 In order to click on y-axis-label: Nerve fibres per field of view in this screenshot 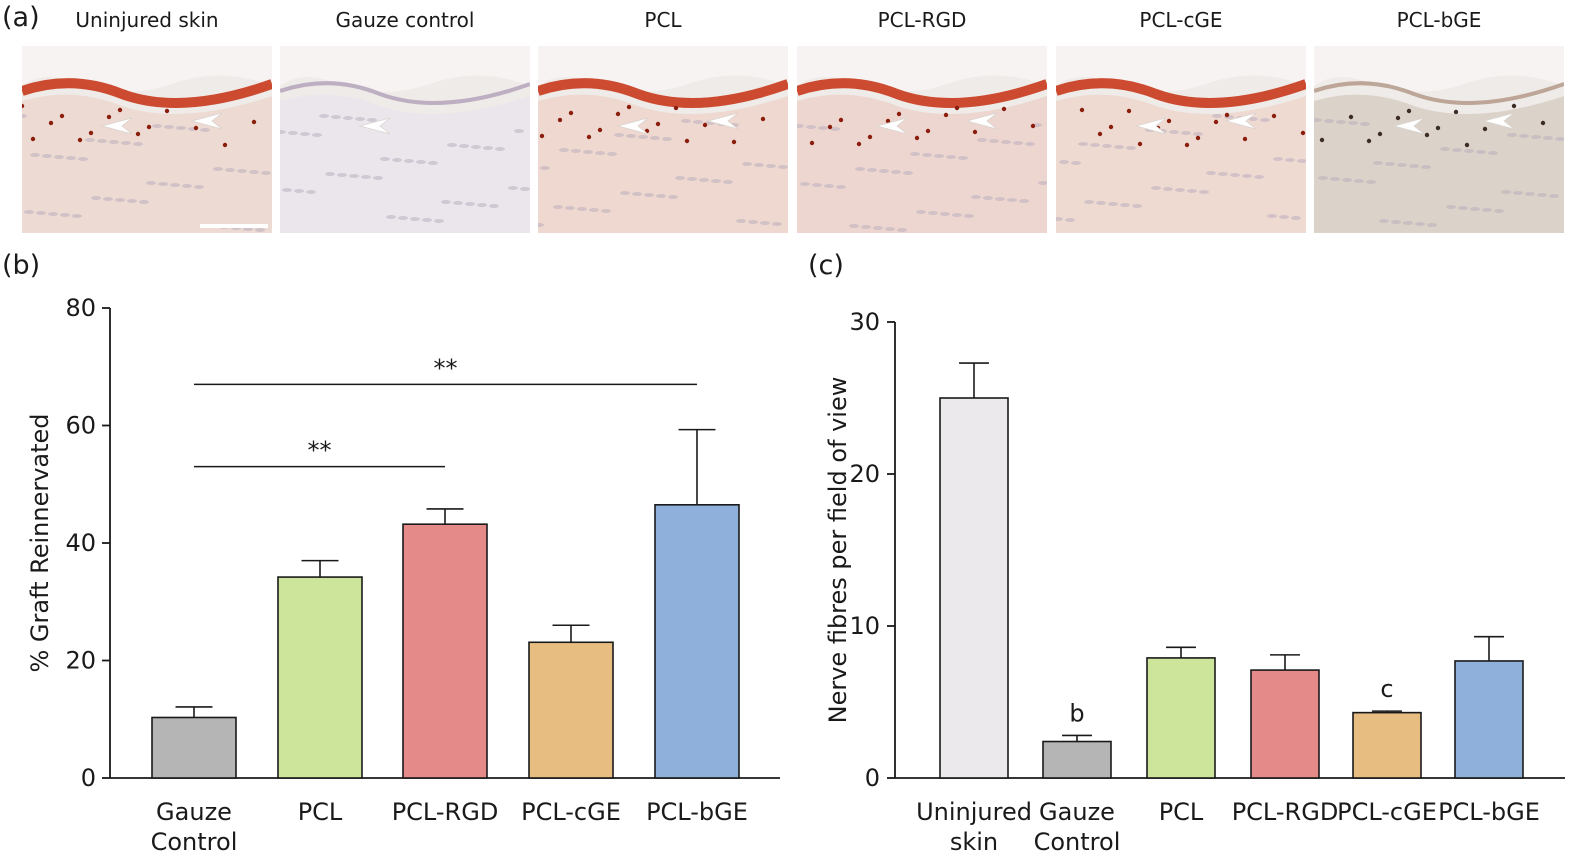, I will do `click(838, 550)`.